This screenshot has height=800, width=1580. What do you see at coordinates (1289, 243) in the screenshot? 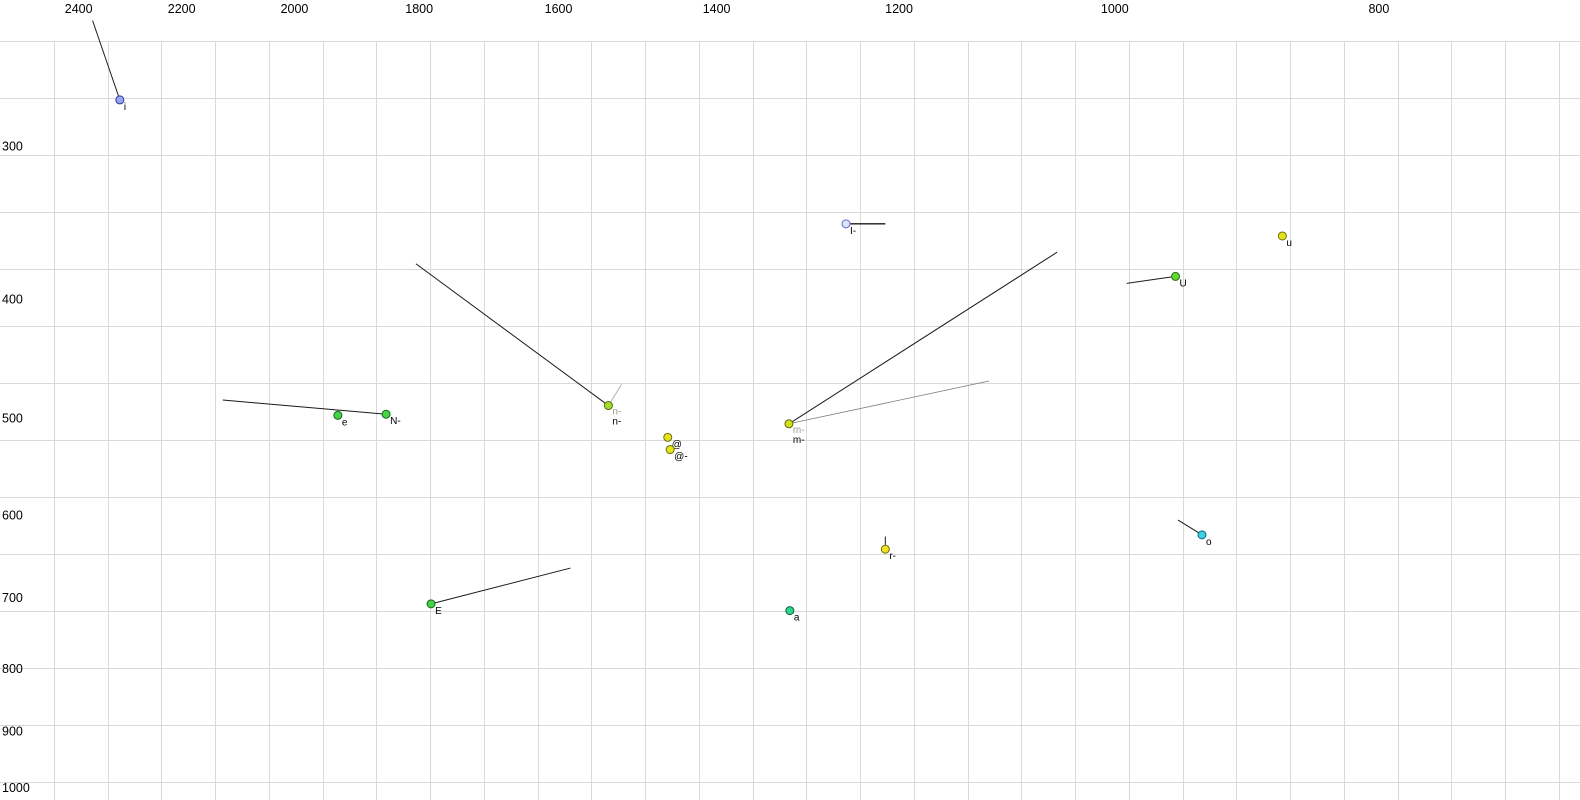
I see `vowel-label: u` at bounding box center [1289, 243].